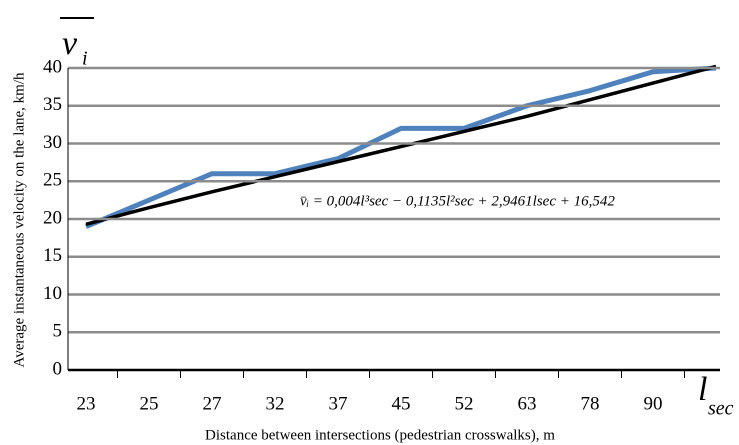  I want to click on x-tick-label: 63, so click(527, 403).